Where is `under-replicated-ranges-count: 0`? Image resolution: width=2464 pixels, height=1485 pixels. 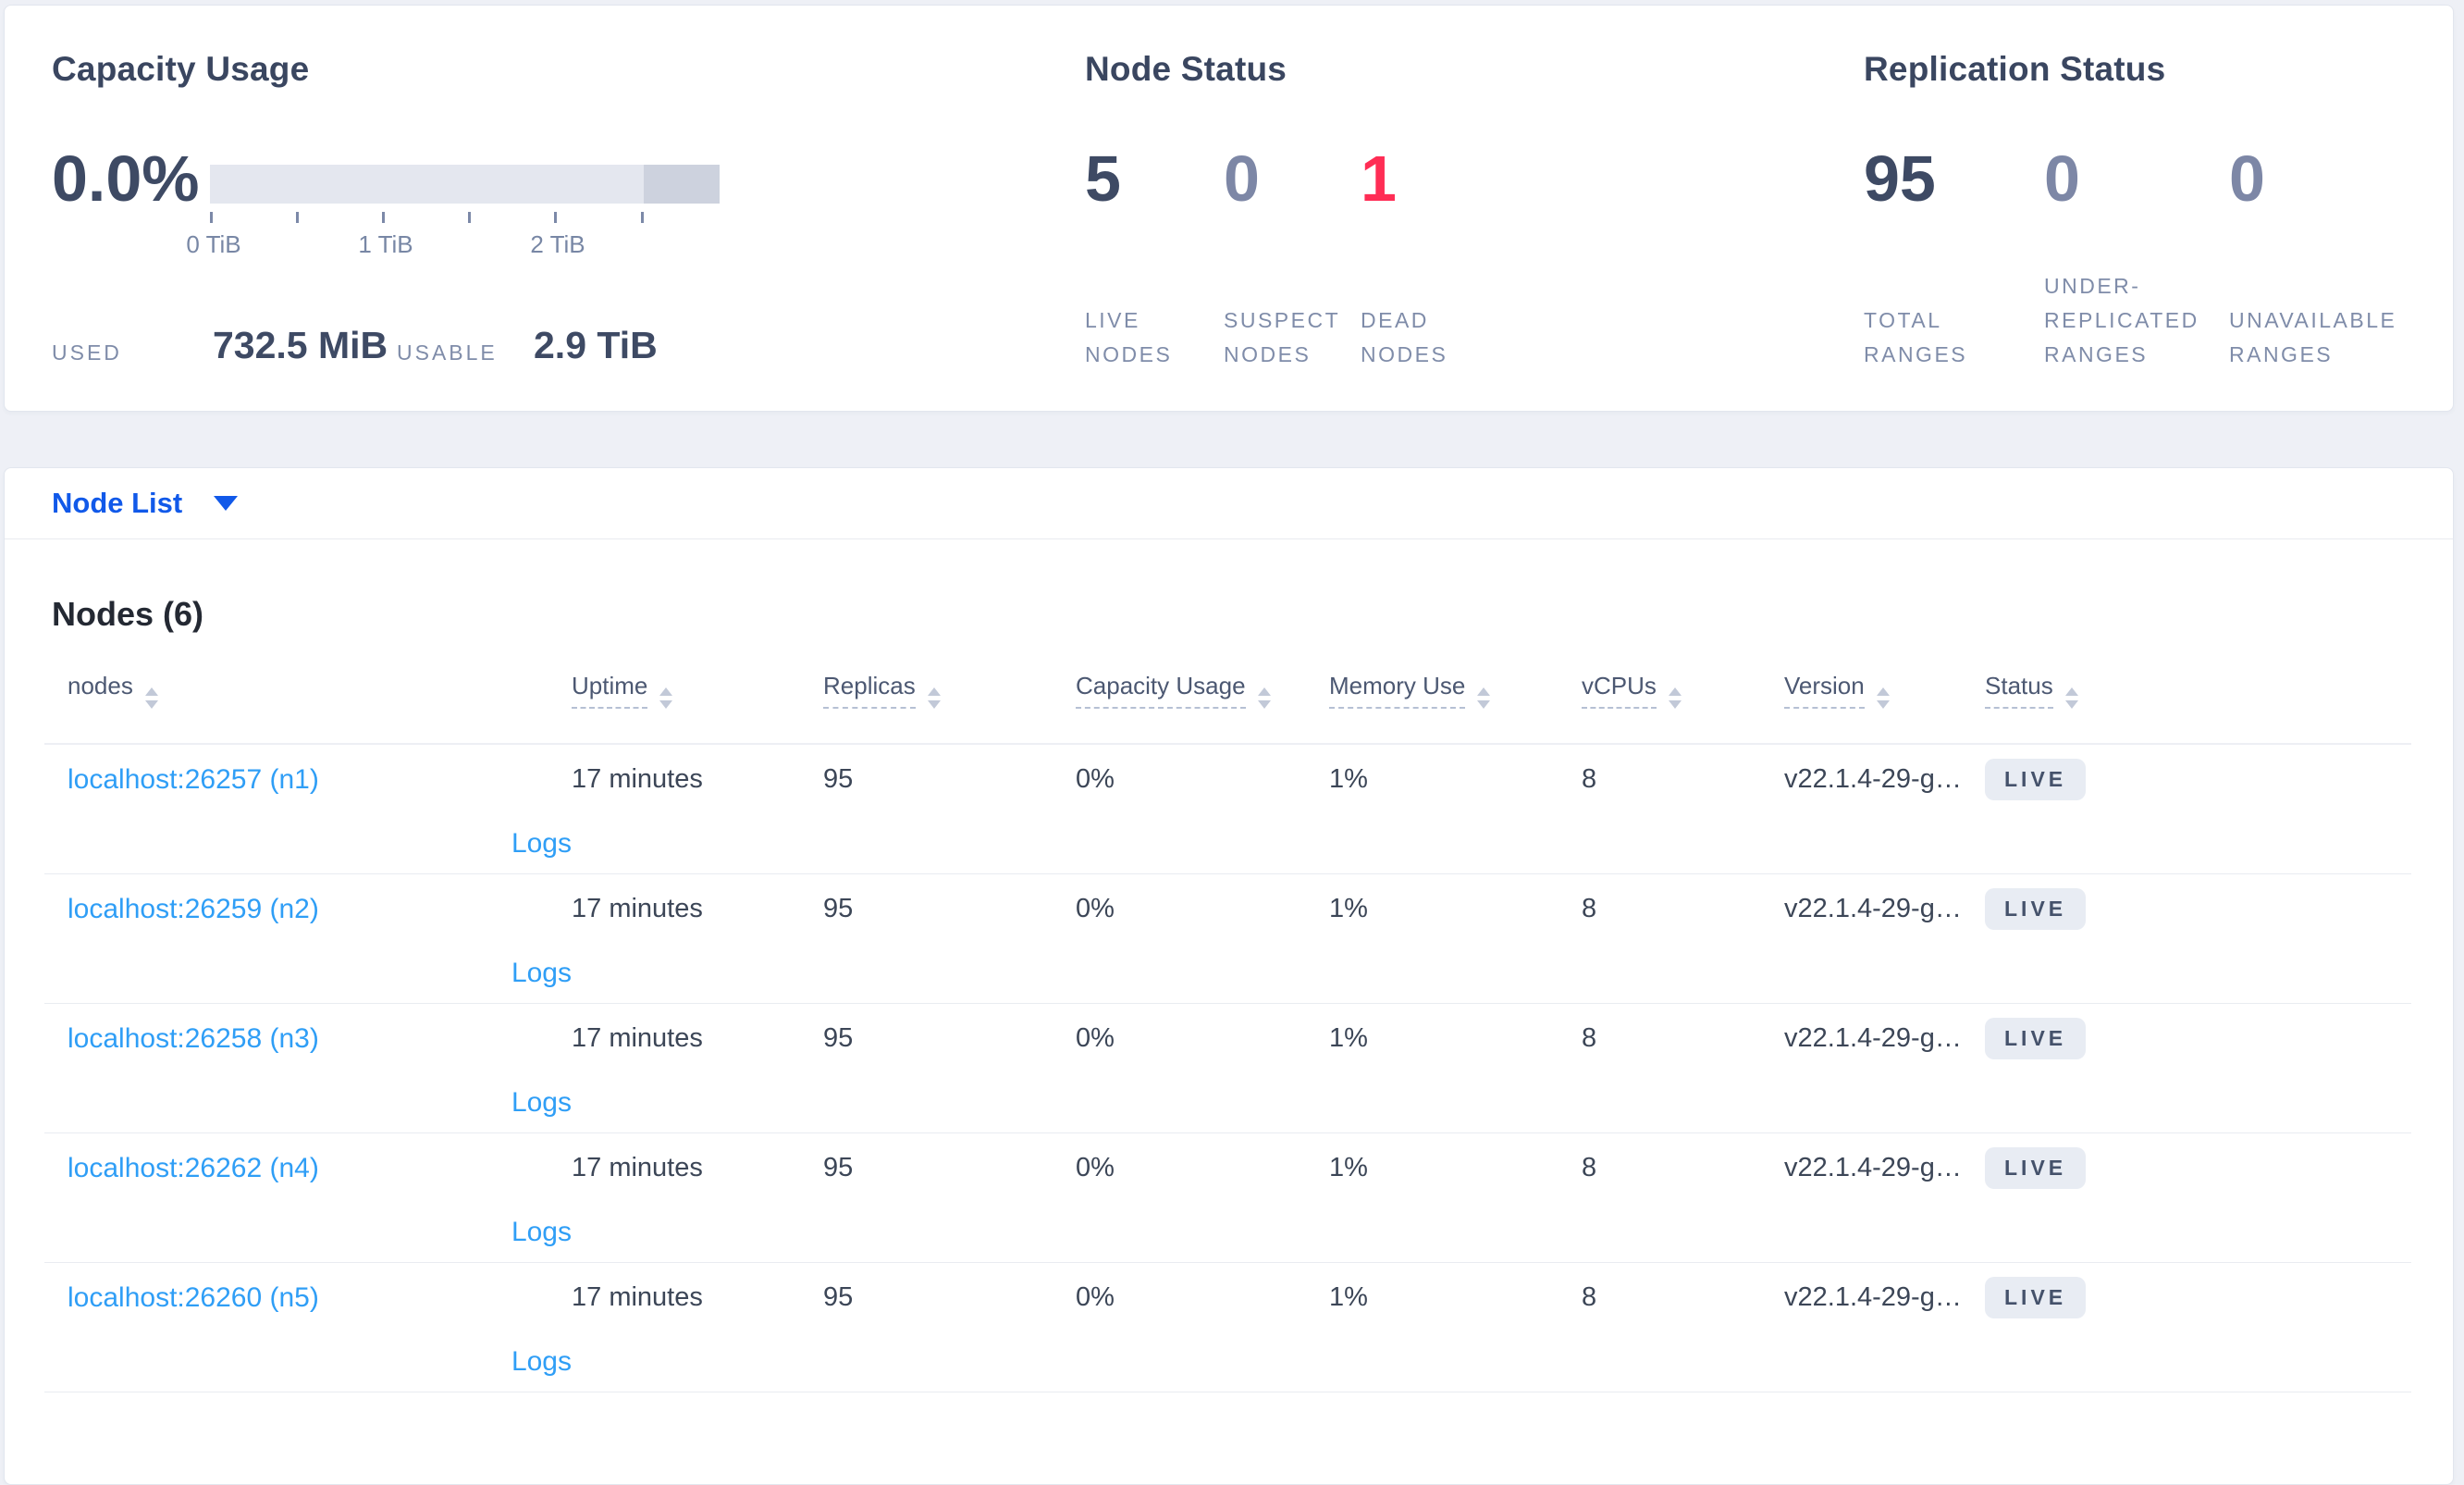
under-replicated-ranges-count: 0 is located at coordinates (2062, 178).